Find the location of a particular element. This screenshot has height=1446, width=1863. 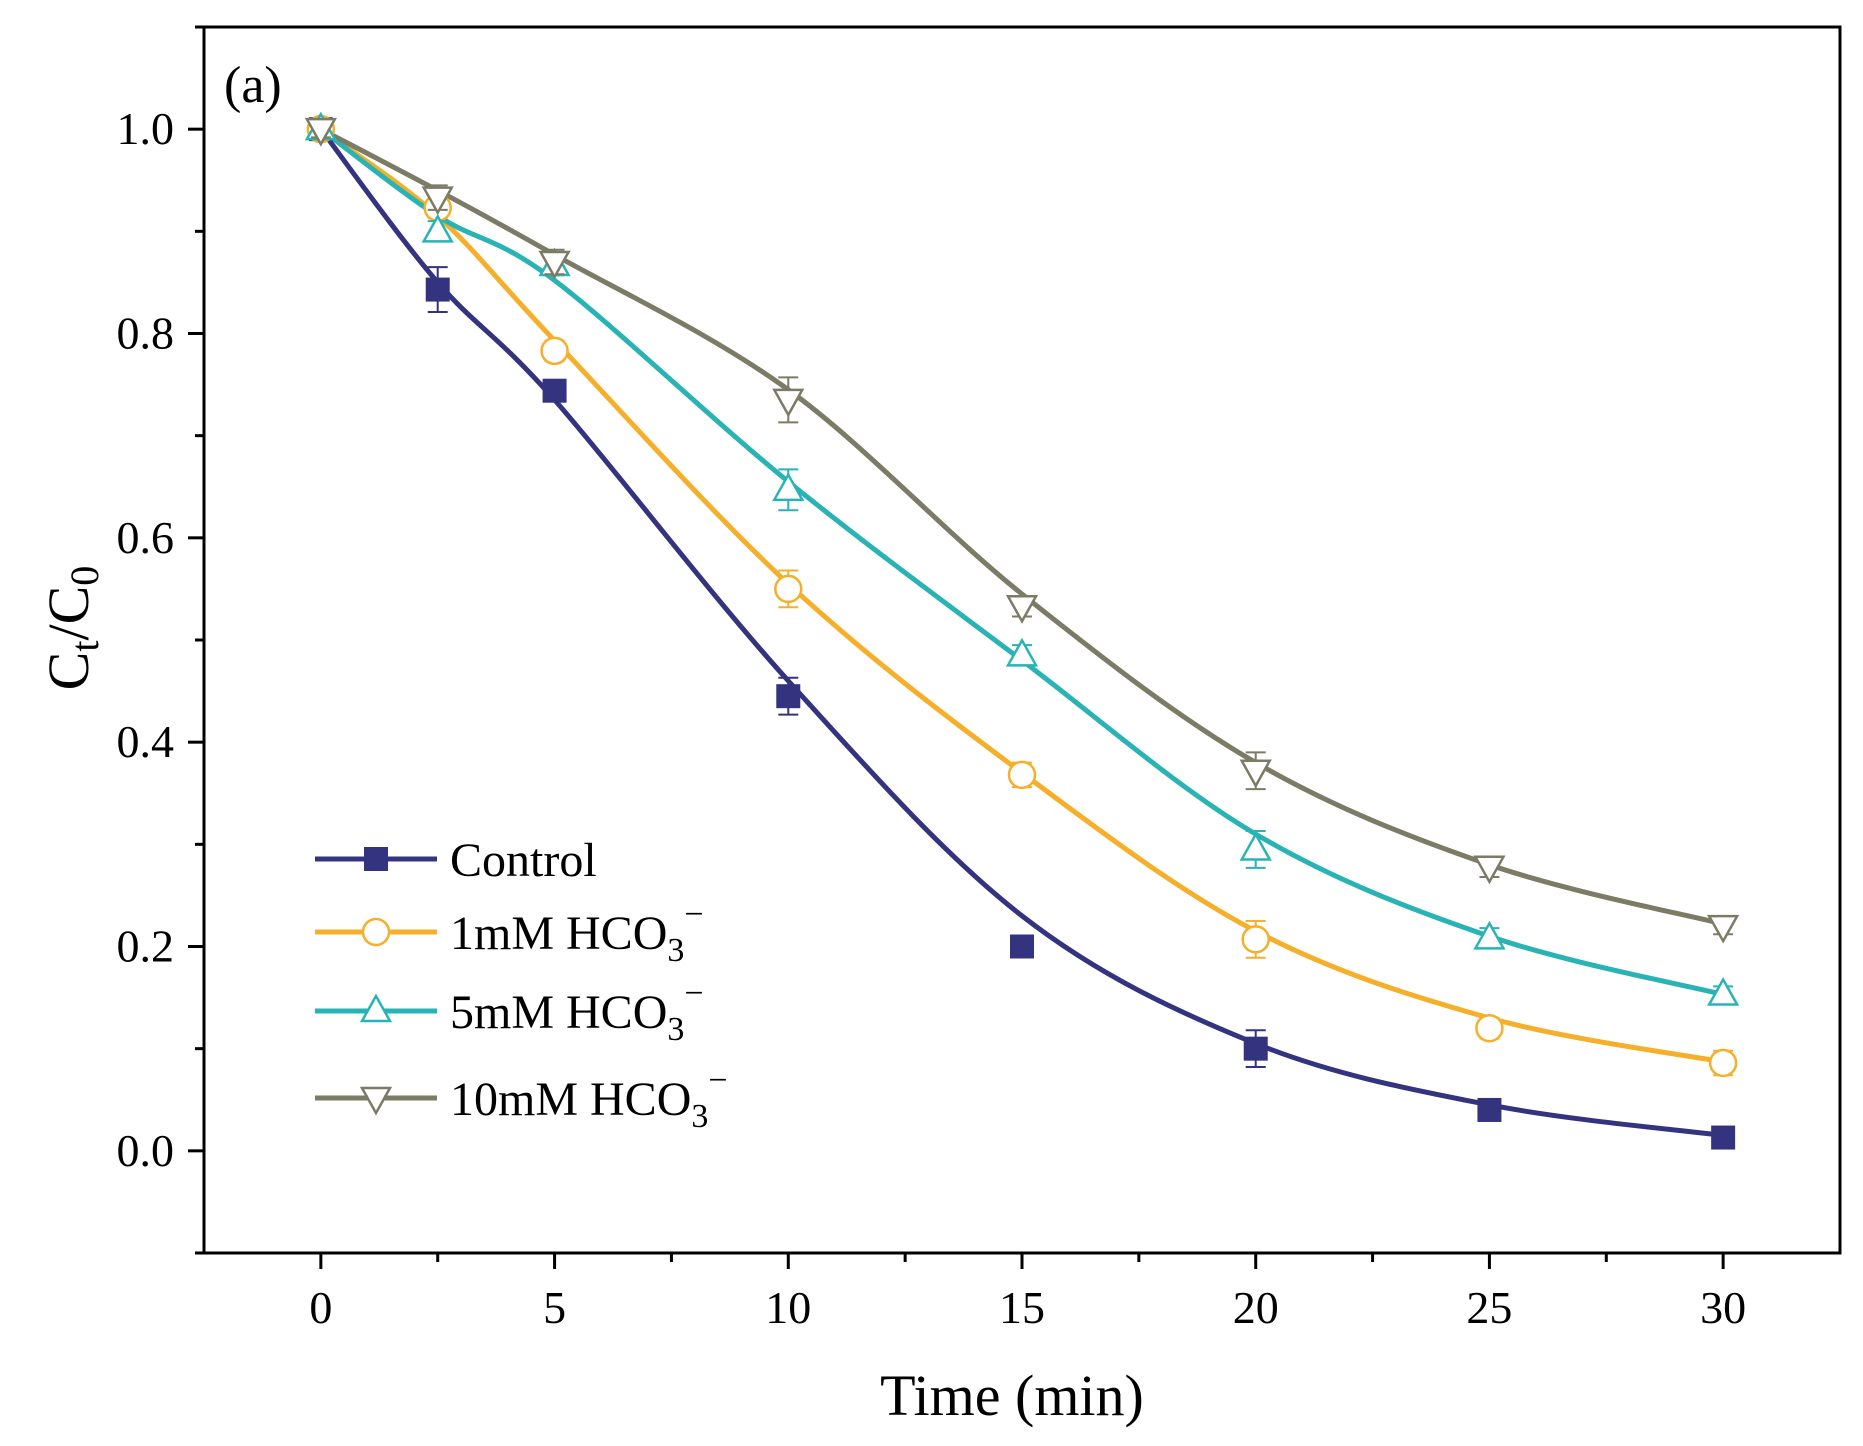

y-axis-title: Ct/C0 is located at coordinates (71, 628).